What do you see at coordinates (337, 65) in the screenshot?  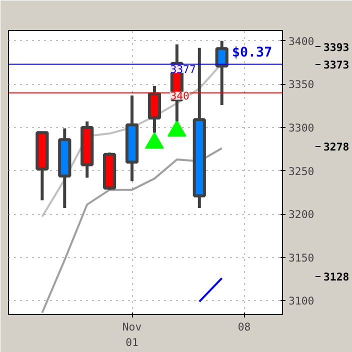 I see `text: 3373` at bounding box center [337, 65].